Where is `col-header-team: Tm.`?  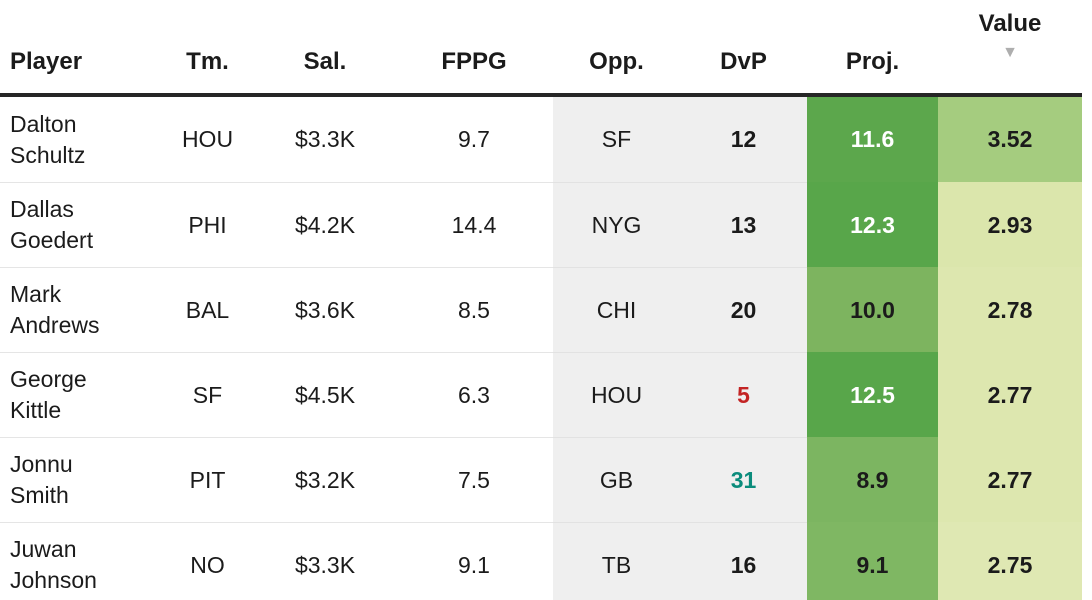
col-header-team: Tm. is located at coordinates (207, 48).